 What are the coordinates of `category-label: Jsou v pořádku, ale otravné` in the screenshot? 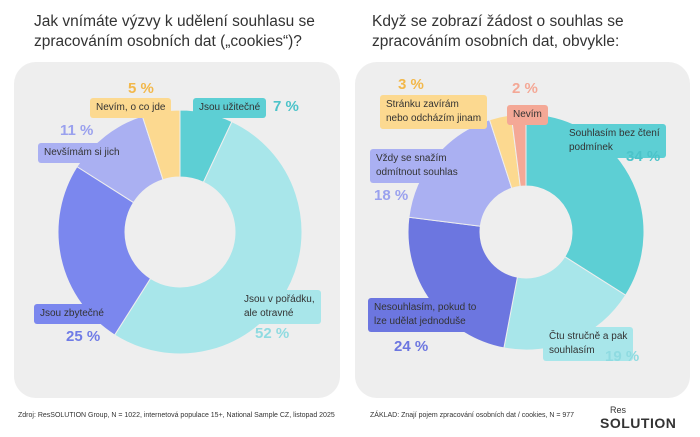 It's located at (279, 307).